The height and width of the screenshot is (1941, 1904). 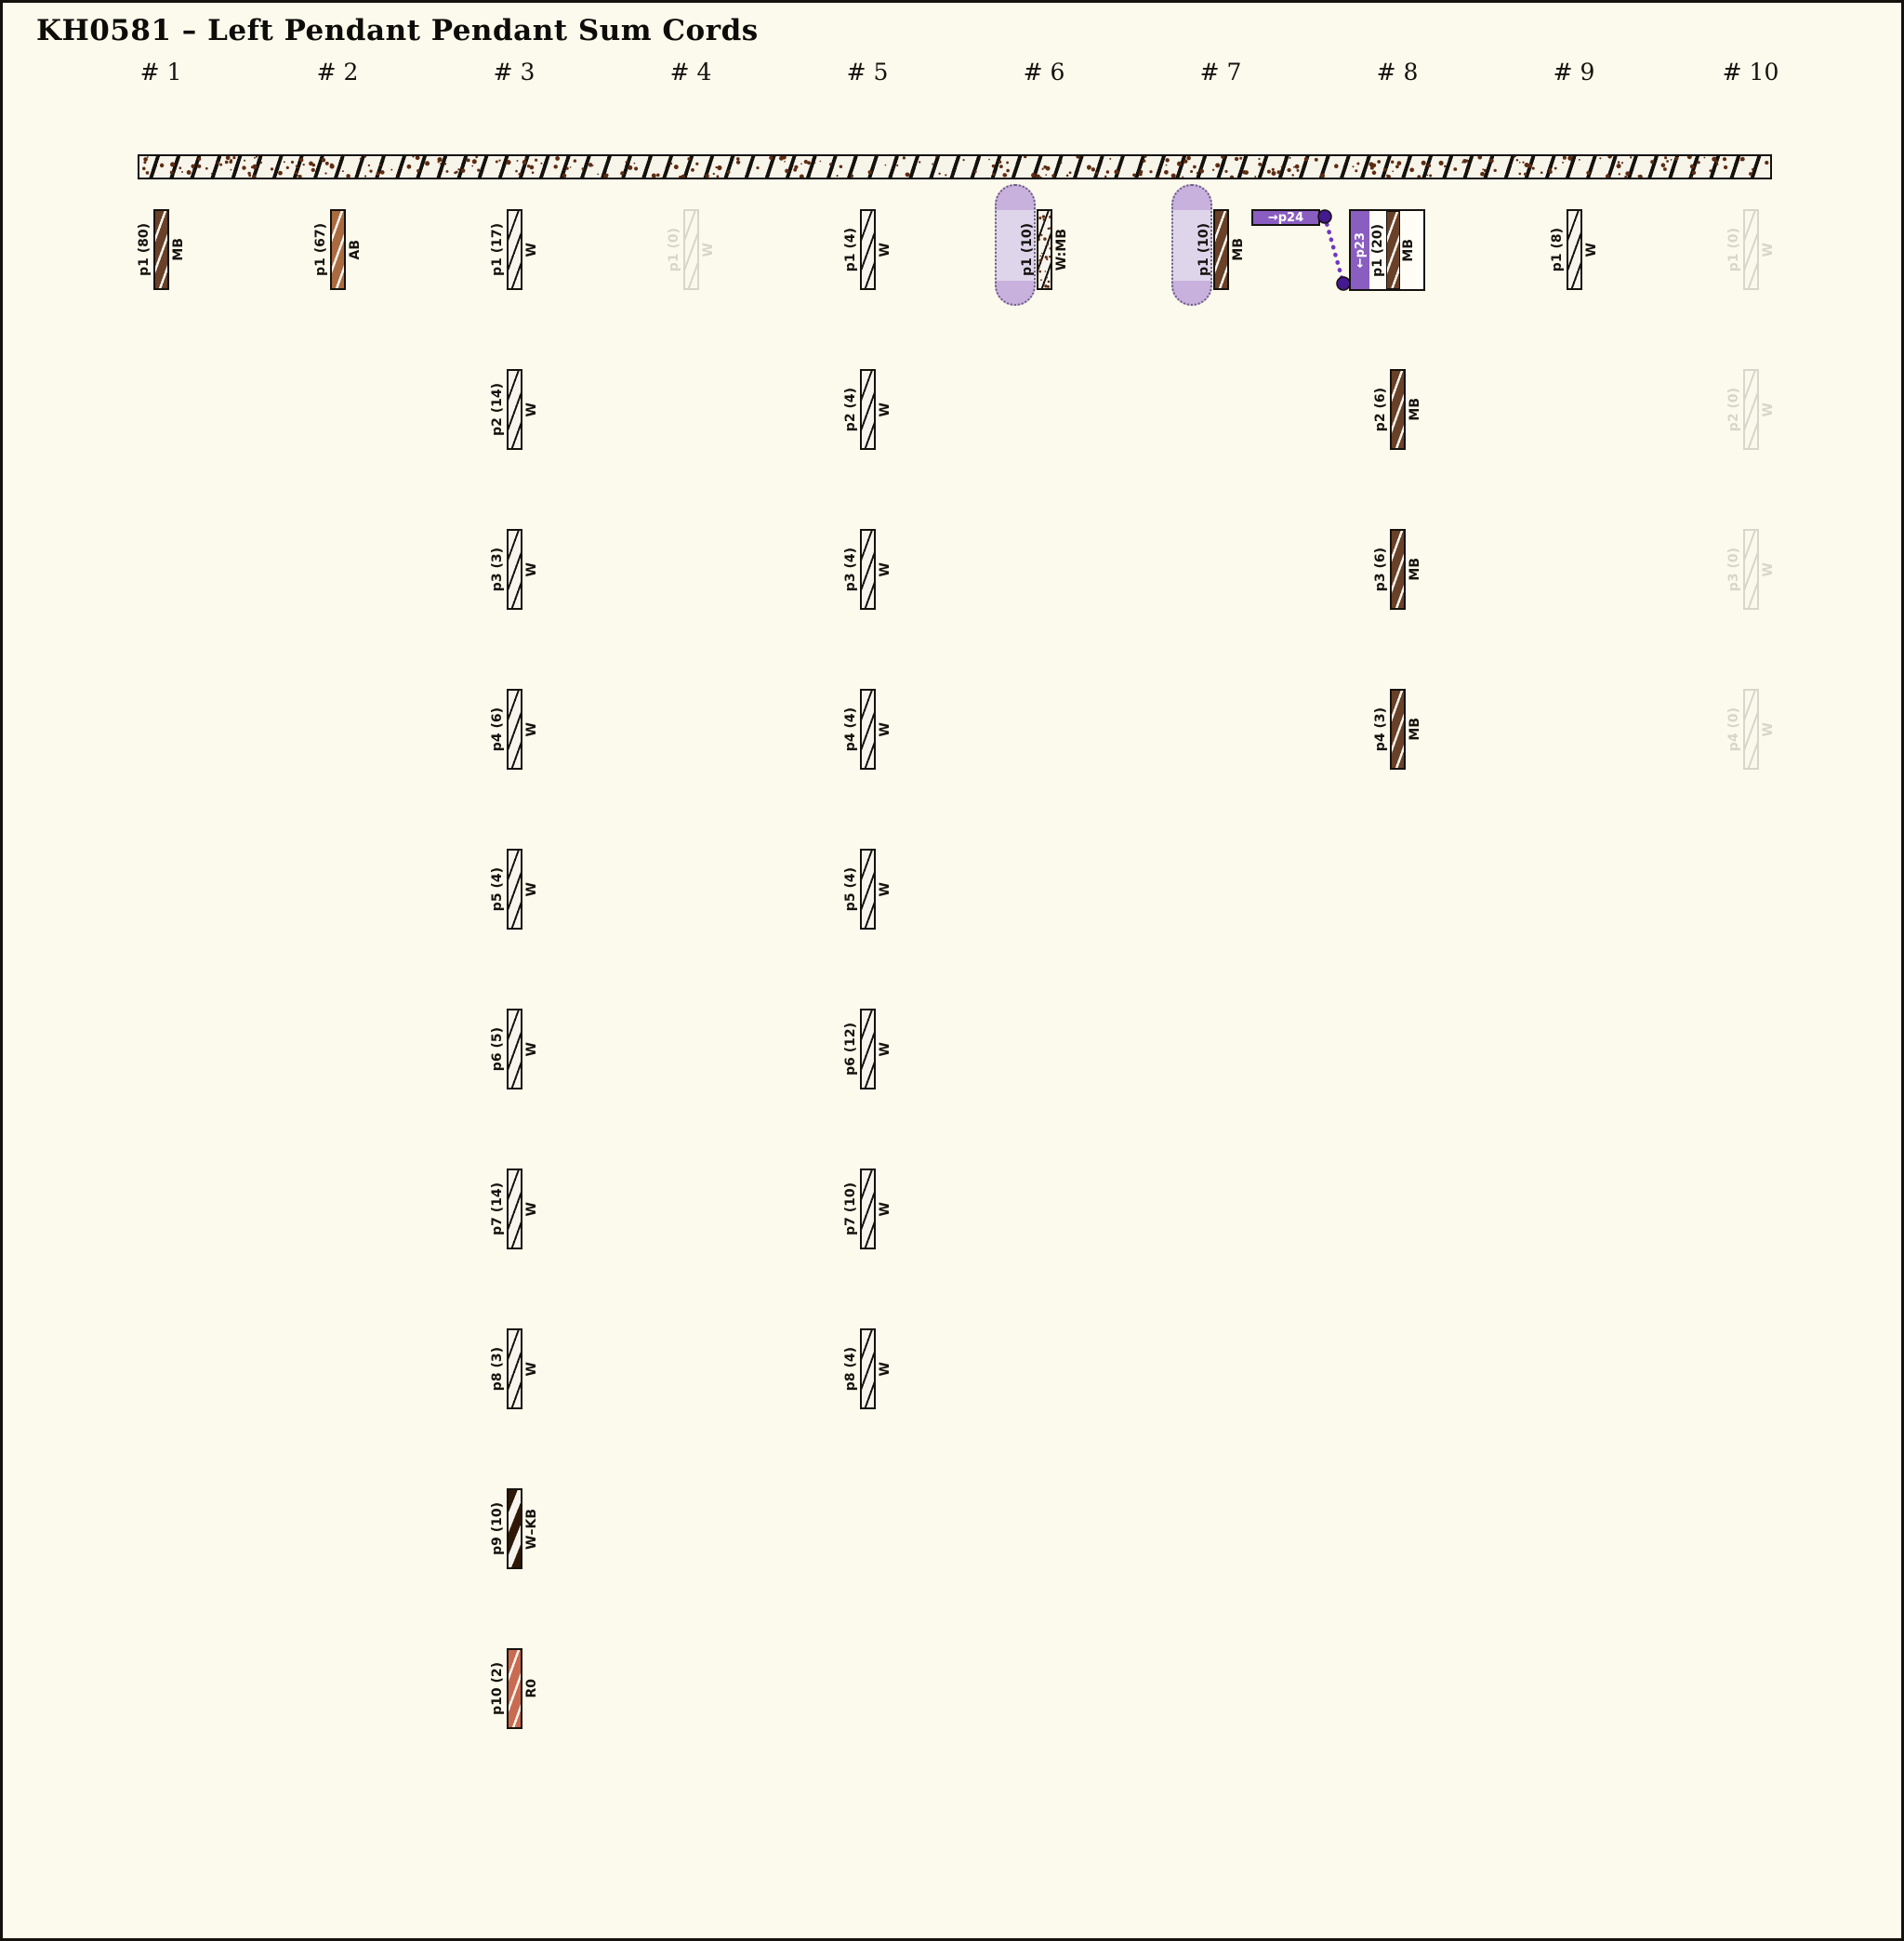 What do you see at coordinates (1334, 250) in the screenshot?
I see `connector-svg` at bounding box center [1334, 250].